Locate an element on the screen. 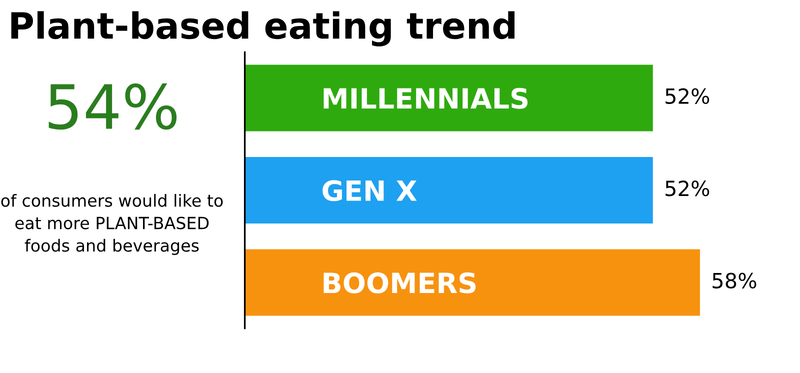  y-tick-label: BOOMERS is located at coordinates (400, 283).